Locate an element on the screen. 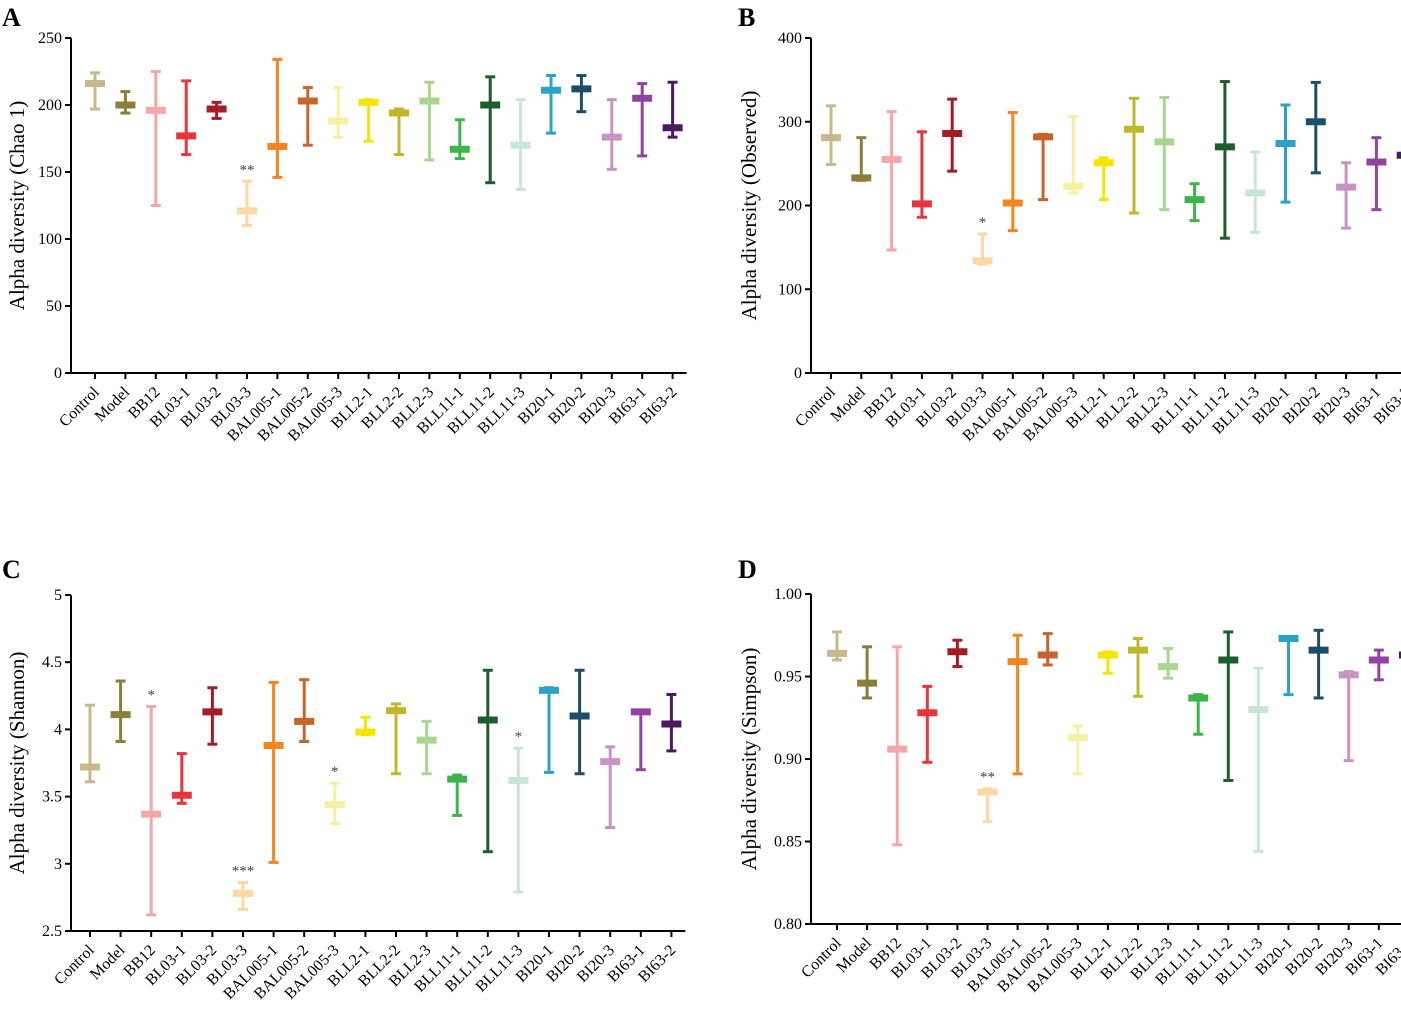 The width and height of the screenshot is (1401, 1017). significance-label-c-bl03-3: *** is located at coordinates (243, 872).